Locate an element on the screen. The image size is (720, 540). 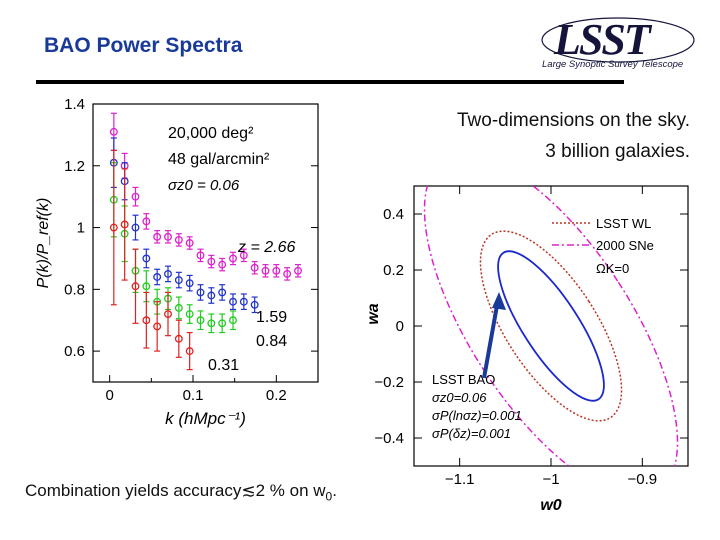
x-tick-label: 0.2 is located at coordinates (276, 395).